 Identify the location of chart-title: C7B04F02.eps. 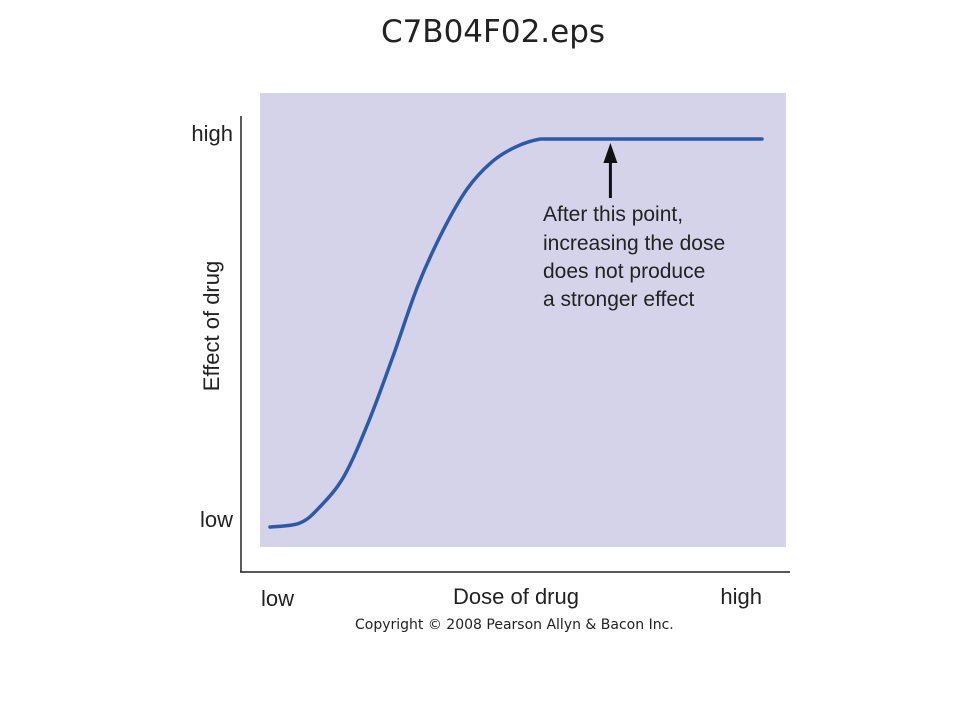
(493, 32).